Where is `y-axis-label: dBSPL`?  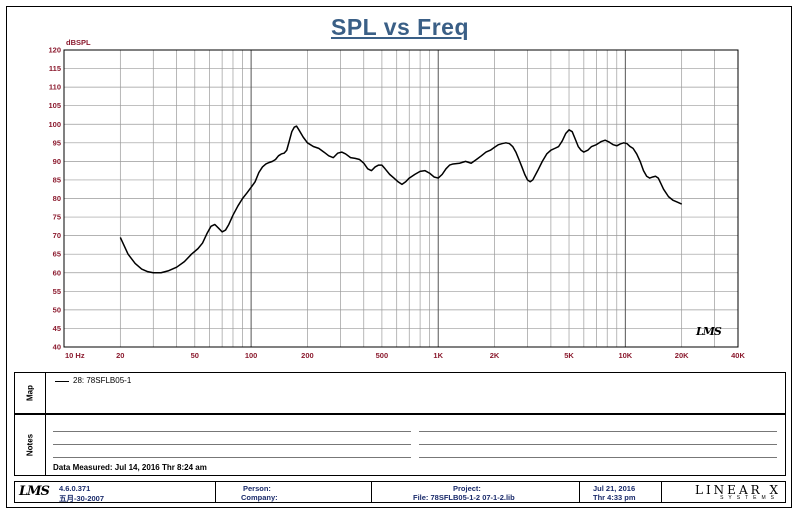
y-axis-label: dBSPL is located at coordinates (78, 42).